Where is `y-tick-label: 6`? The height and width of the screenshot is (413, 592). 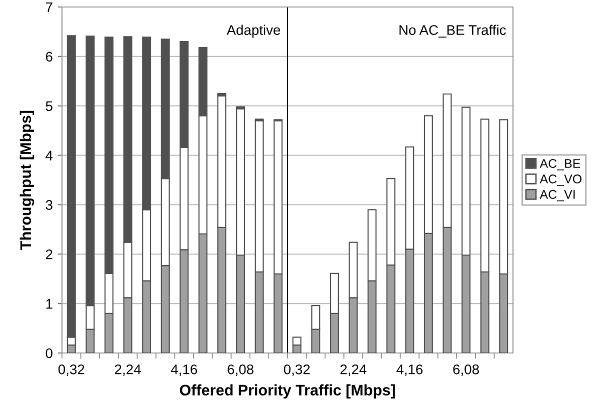 y-tick-label: 6 is located at coordinates (49, 57).